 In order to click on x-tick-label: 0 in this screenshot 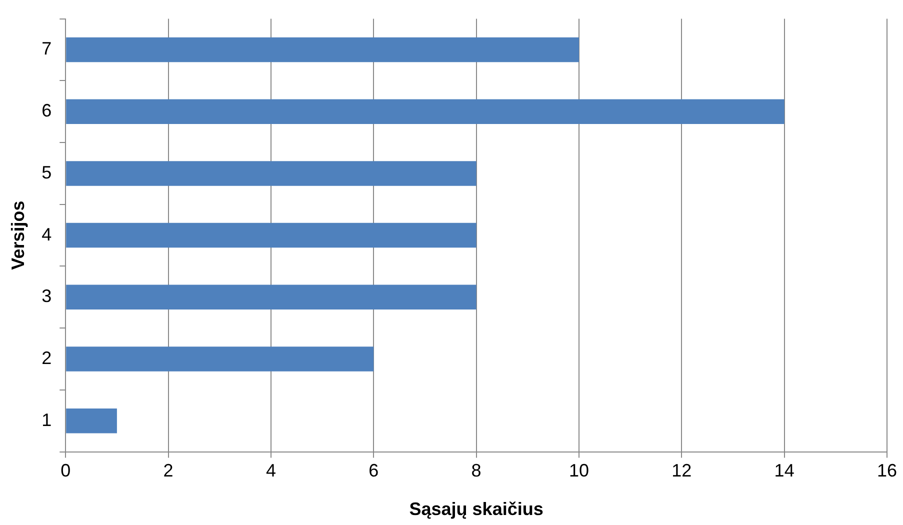, I will do `click(65, 470)`.